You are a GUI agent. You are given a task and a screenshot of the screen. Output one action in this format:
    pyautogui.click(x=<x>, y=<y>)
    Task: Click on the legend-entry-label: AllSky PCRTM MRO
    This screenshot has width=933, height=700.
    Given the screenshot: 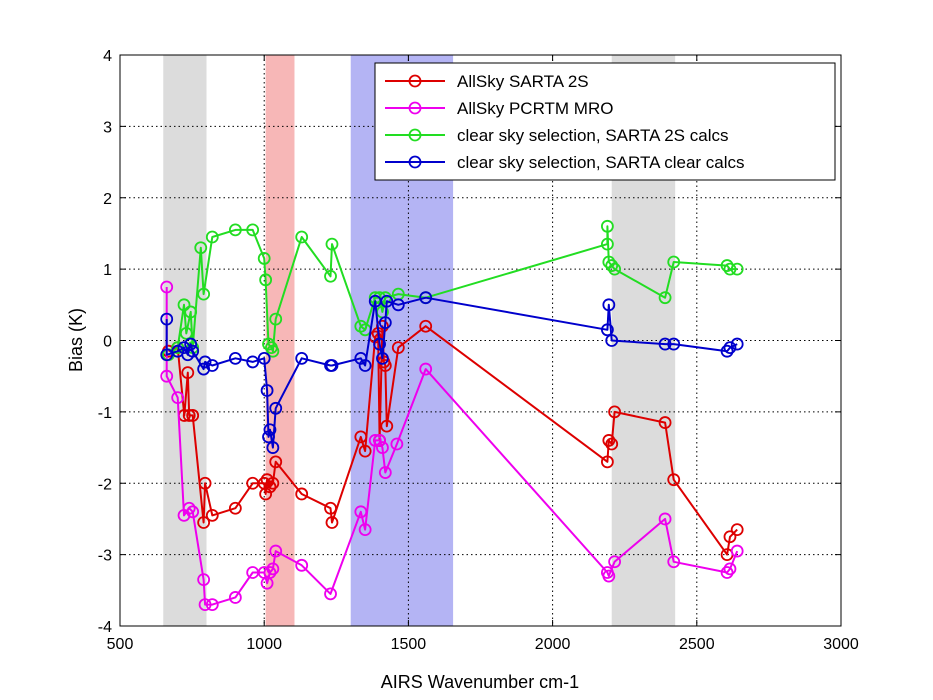 What is the action you would take?
    pyautogui.click(x=535, y=108)
    